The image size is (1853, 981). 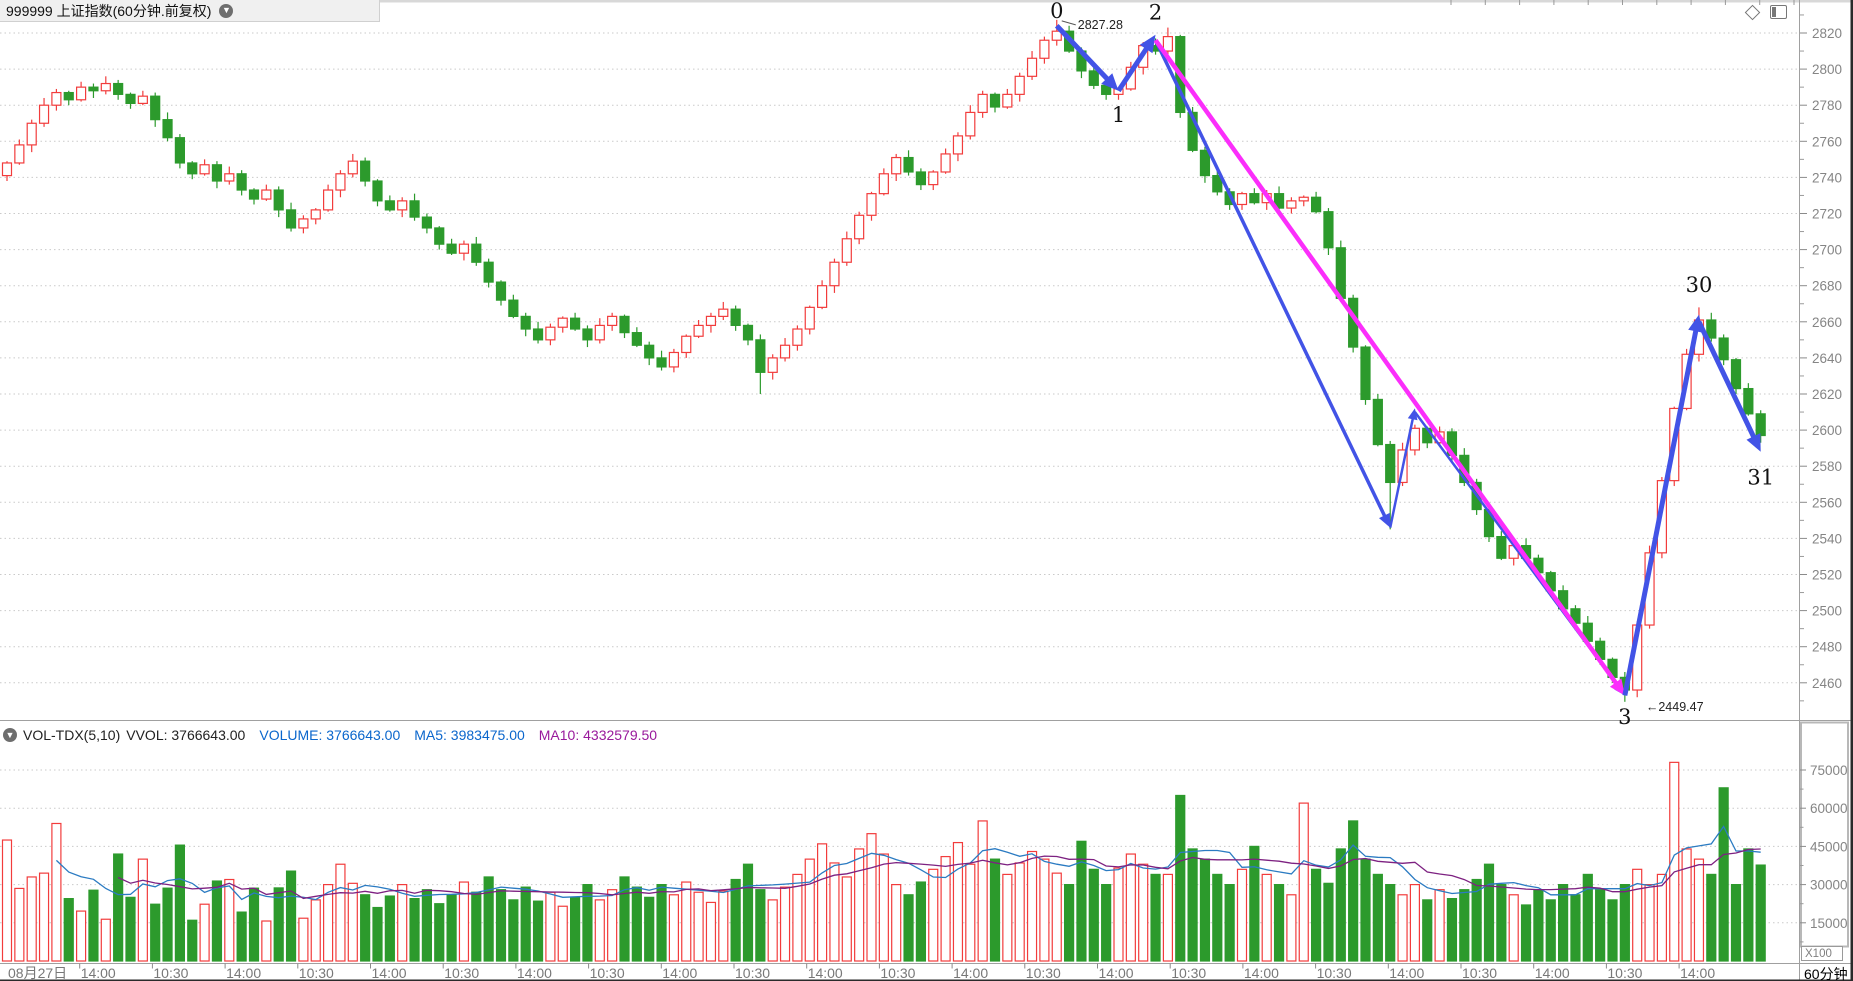 I want to click on volume-axis: 75000 60000 45000 30000 15000, so click(x=1824, y=853).